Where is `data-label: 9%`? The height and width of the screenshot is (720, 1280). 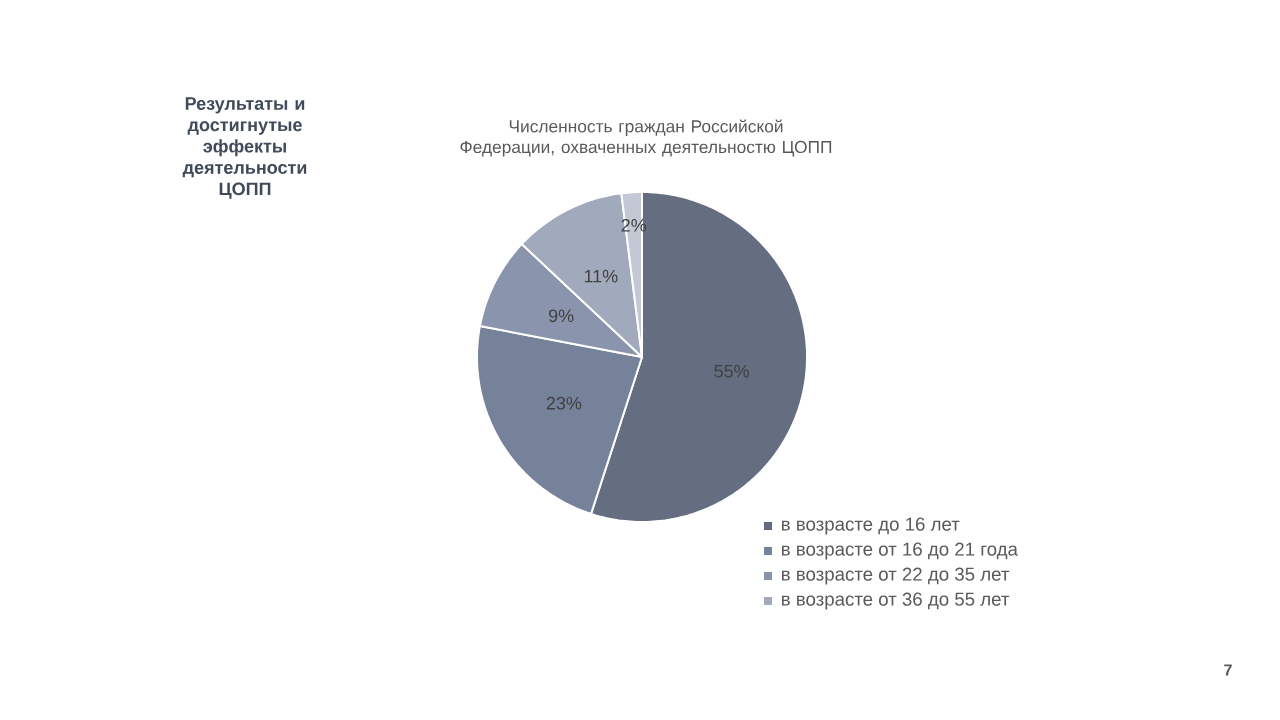 data-label: 9% is located at coordinates (561, 316).